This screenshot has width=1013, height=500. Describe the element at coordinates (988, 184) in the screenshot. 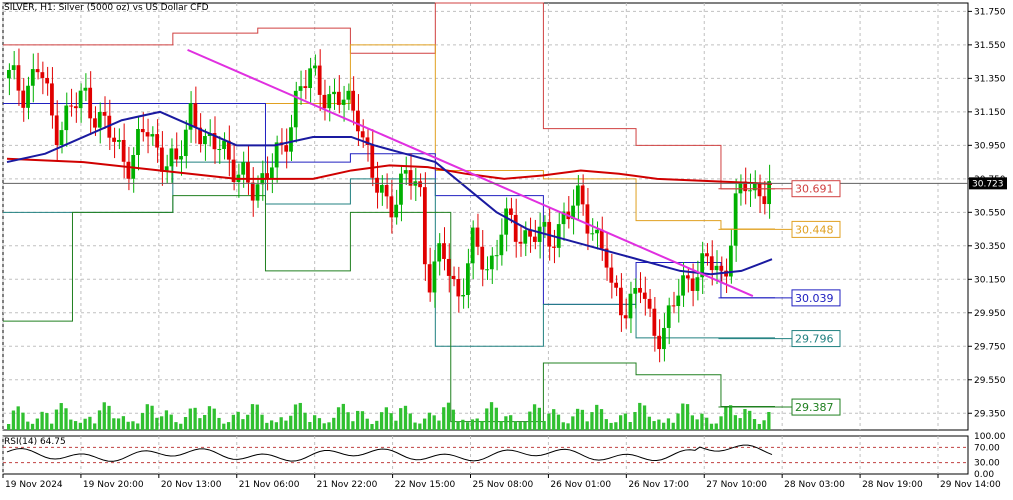

I see `current-price-label: 30.723` at that location.